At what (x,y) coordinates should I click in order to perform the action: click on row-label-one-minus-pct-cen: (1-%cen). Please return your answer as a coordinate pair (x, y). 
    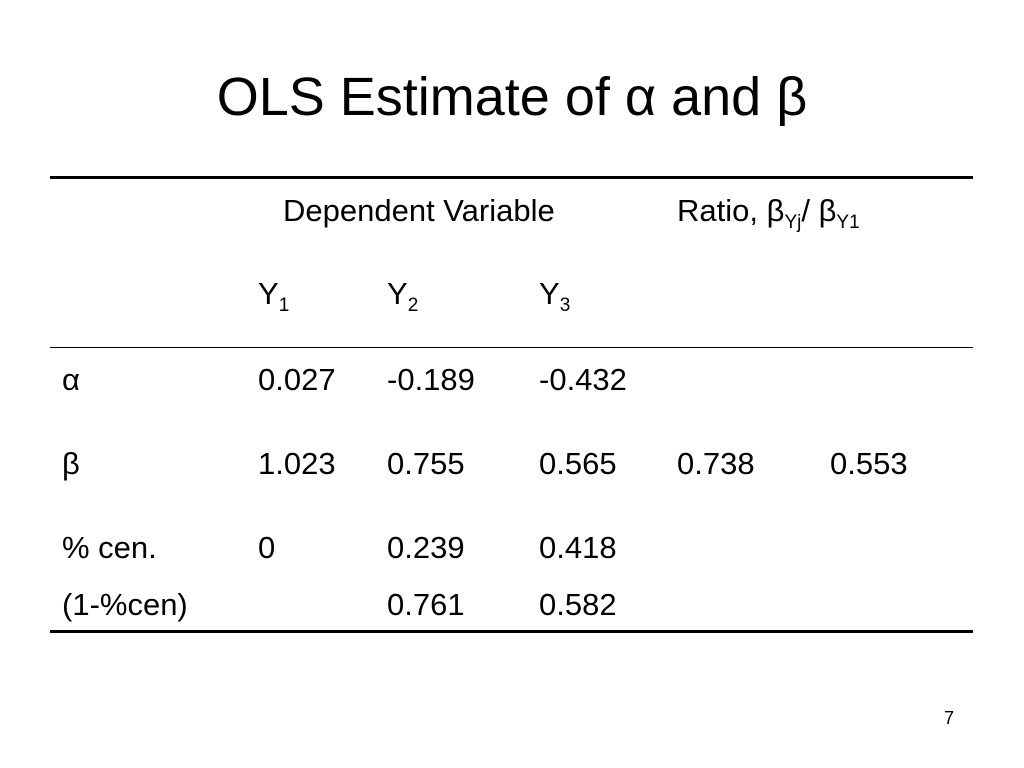
    Looking at the image, I should click on (125, 604).